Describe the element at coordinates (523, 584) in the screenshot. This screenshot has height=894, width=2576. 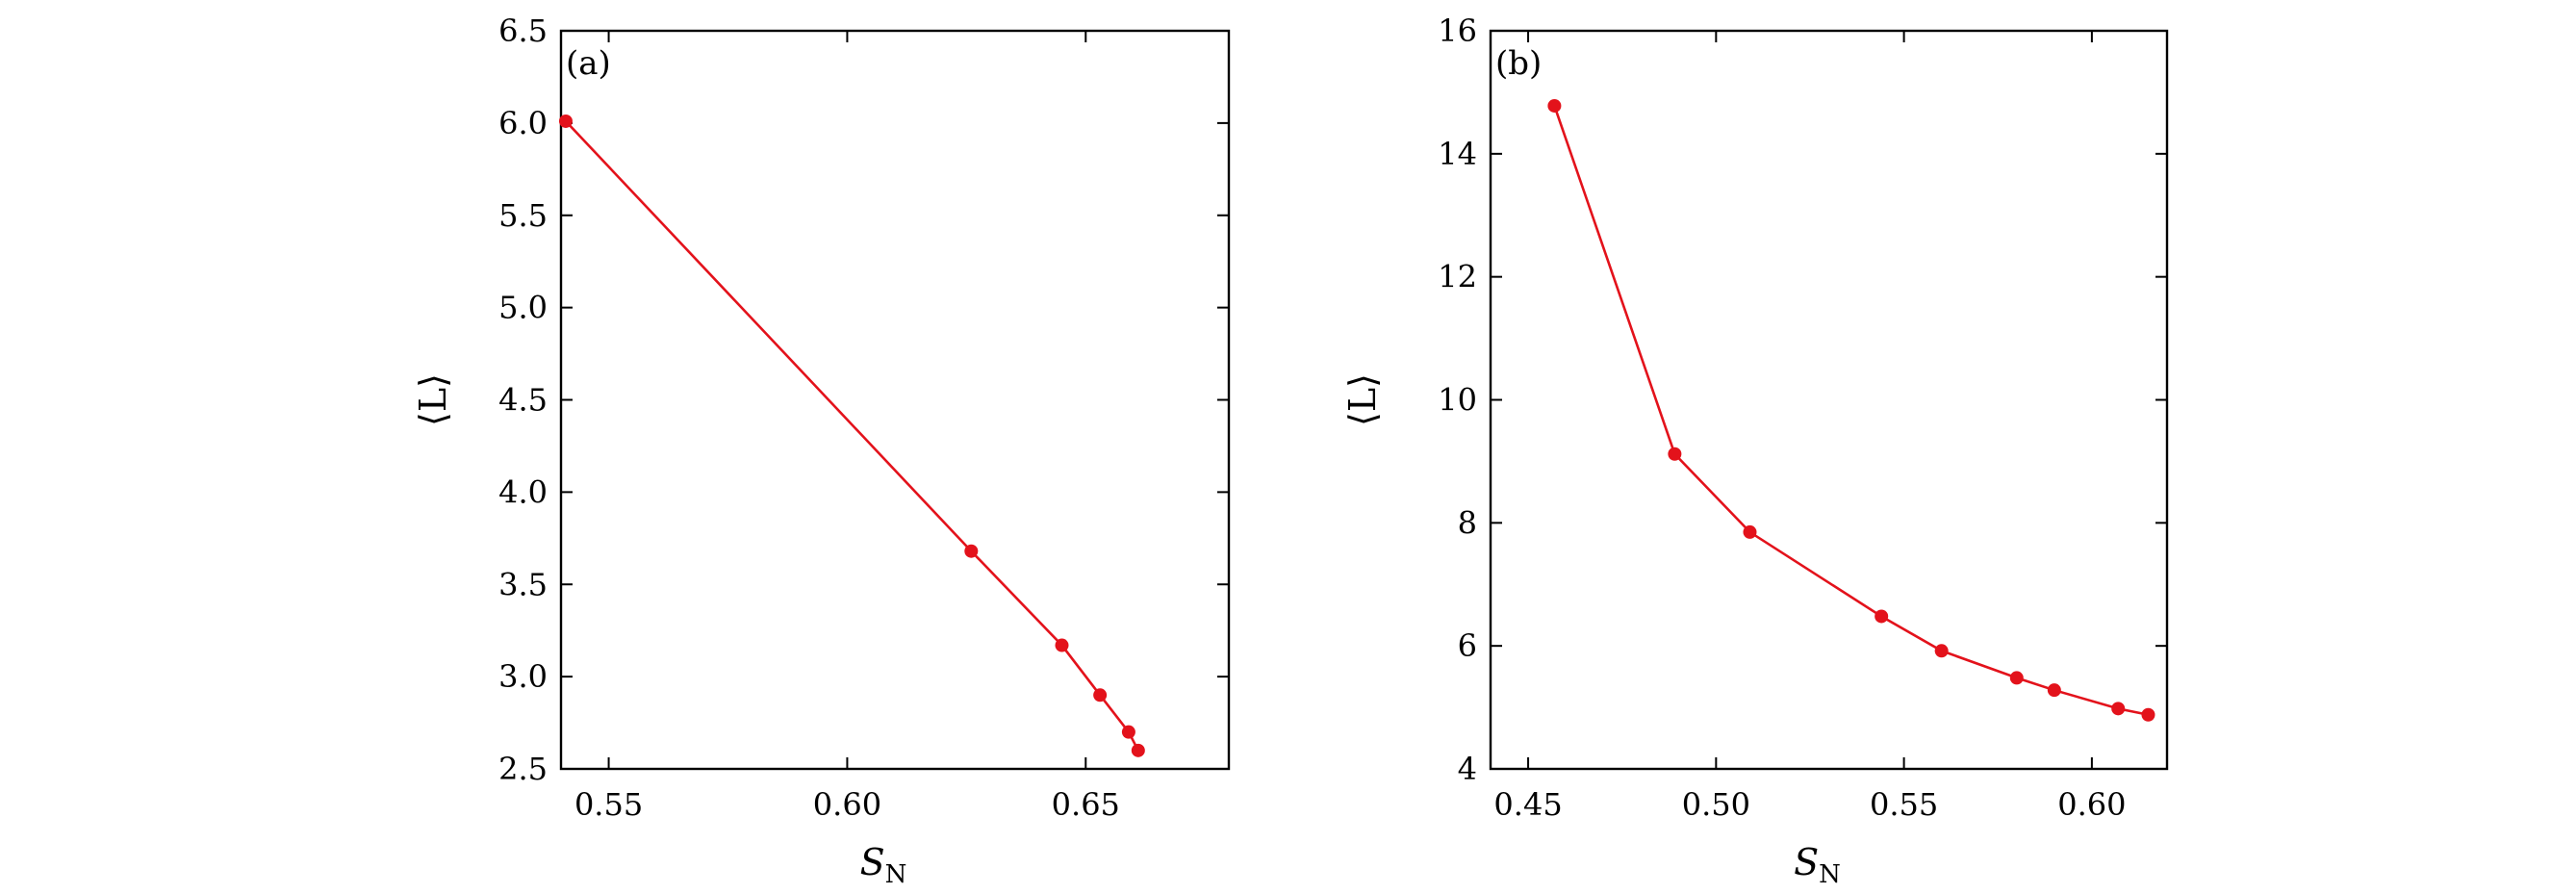
I see `y-tick-label-a: 3.5` at that location.